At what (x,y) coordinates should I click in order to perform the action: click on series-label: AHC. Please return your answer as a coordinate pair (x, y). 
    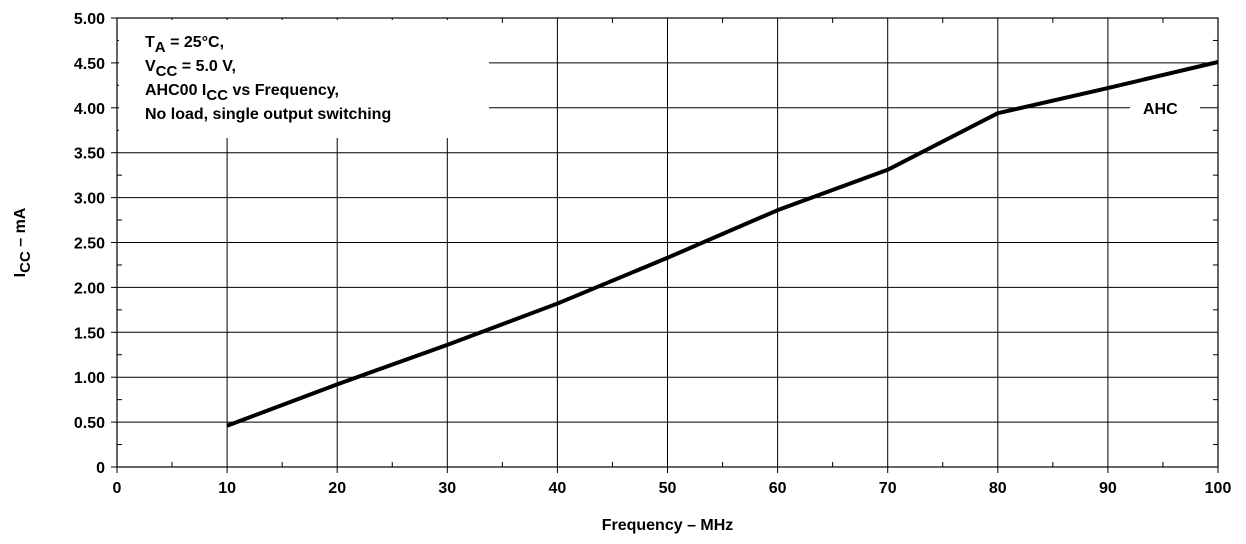
    Looking at the image, I should click on (1160, 109).